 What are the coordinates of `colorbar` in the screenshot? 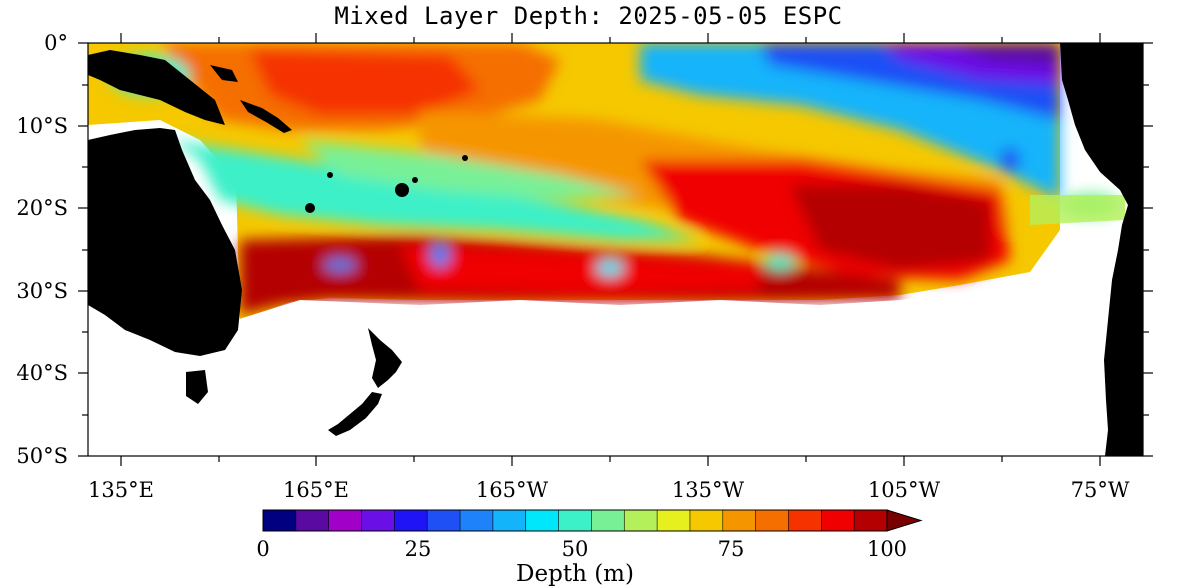 It's located at (592, 520).